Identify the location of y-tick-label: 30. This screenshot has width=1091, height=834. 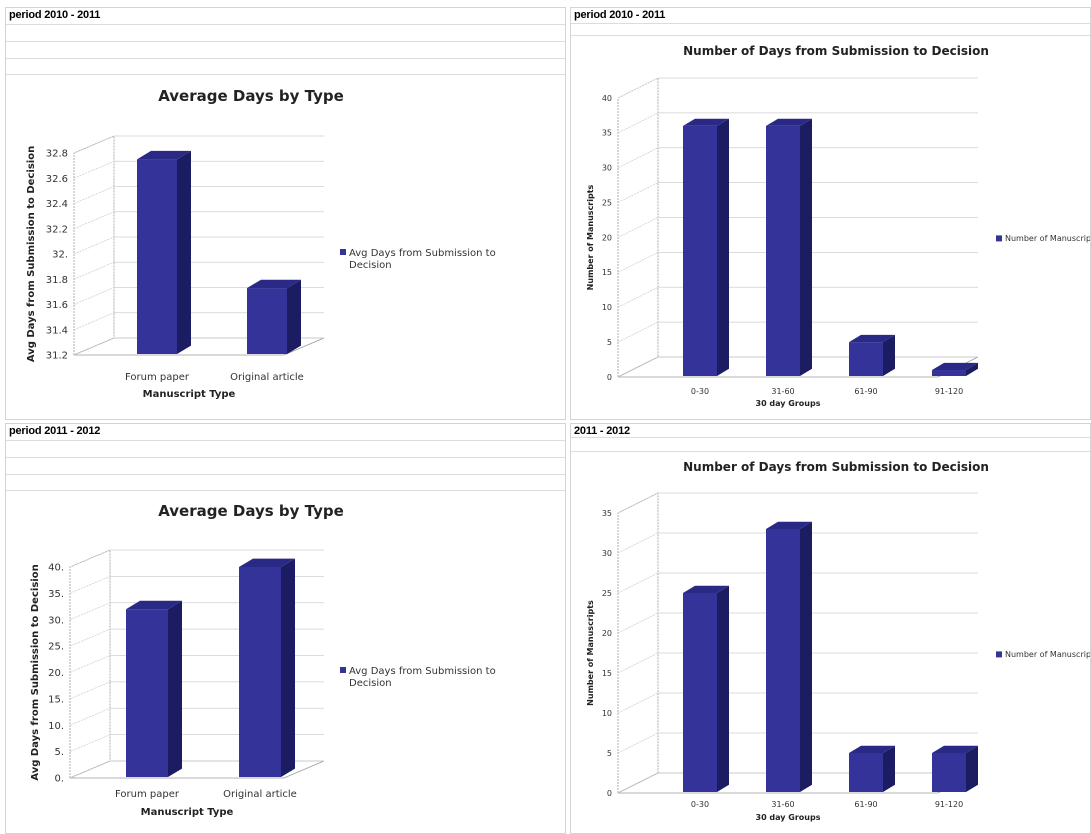
(607, 168).